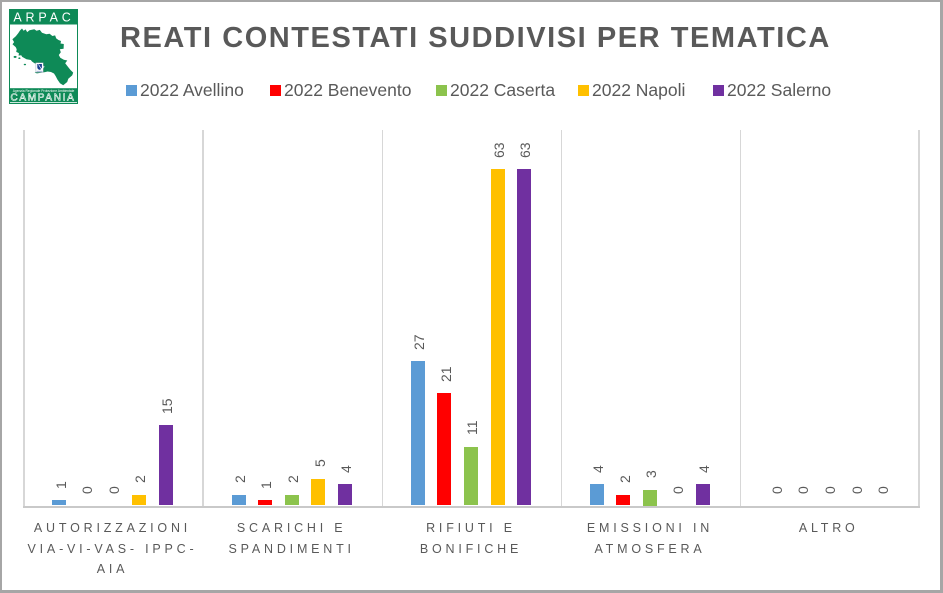 This screenshot has height=593, width=943. Describe the element at coordinates (44, 91) in the screenshot. I see `svg-text:Agenzia Regionale Protezione A: Agenzia Regionale Protezione Ambientale` at that location.